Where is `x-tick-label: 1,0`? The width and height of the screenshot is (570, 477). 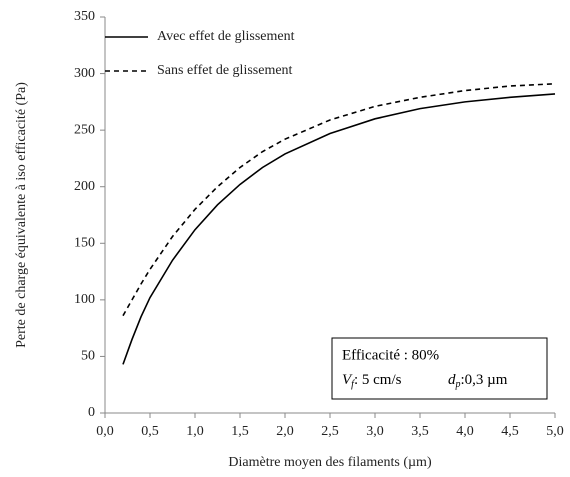 x-tick-label: 1,0 is located at coordinates (195, 431).